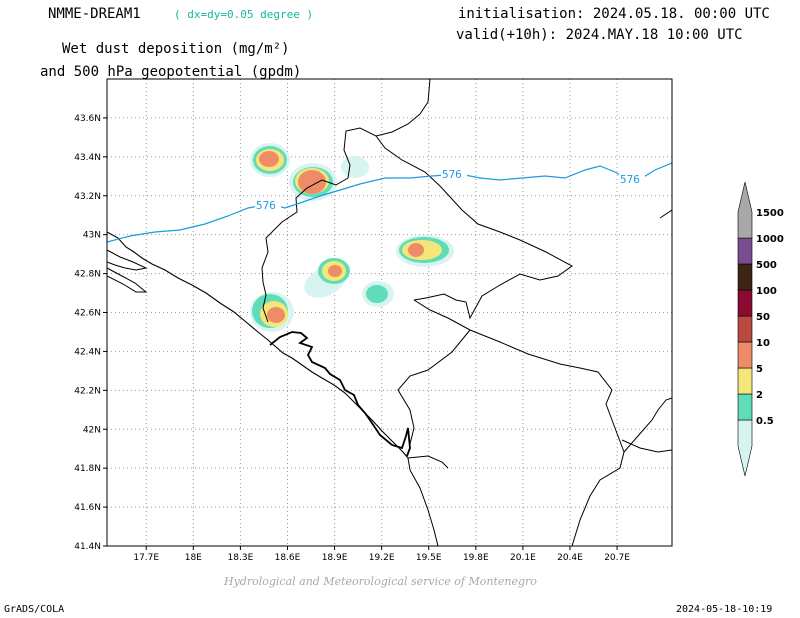 This screenshot has width=800, height=618. I want to click on x-tick-label: 20.7E, so click(617, 558).